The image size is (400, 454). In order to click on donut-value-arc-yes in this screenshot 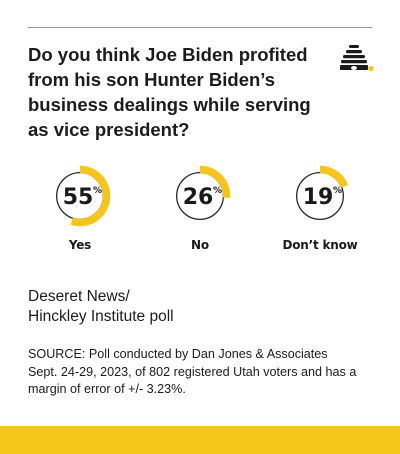, I will do `click(80, 196)`.